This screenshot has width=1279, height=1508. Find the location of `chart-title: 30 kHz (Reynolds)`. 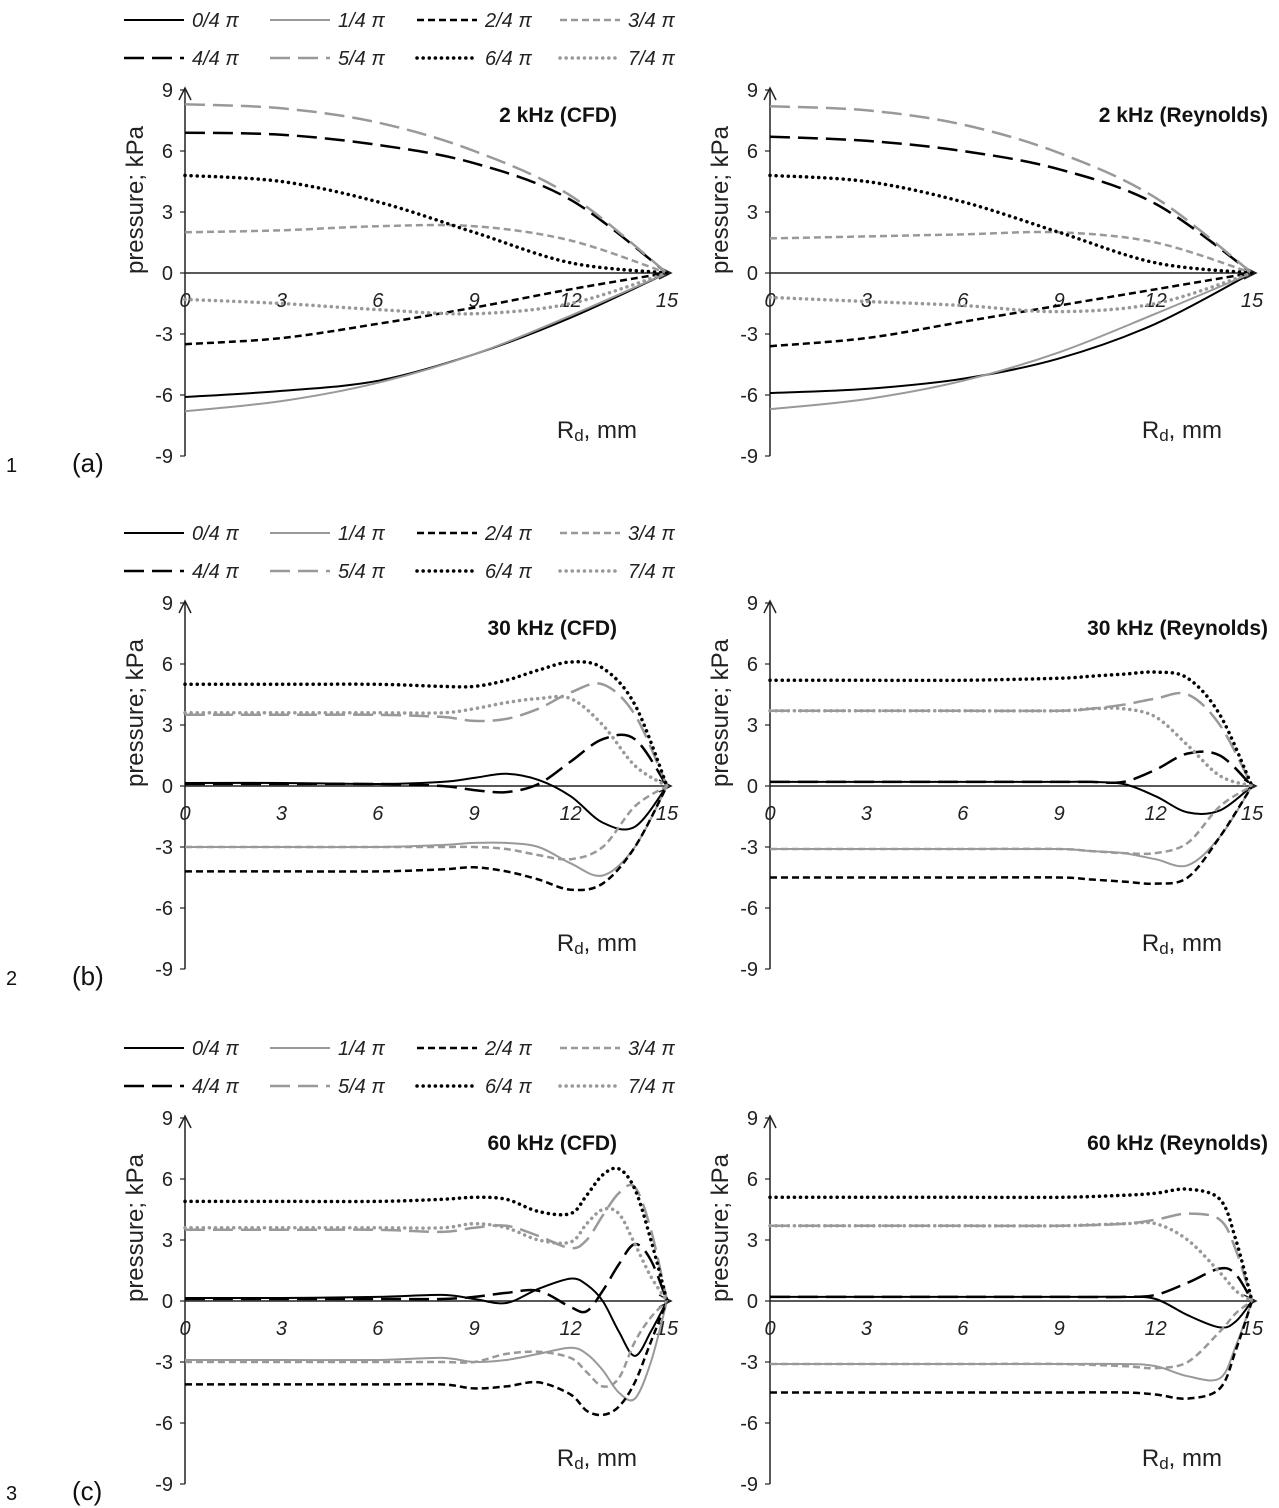

chart-title: 30 kHz (Reynolds) is located at coordinates (1177, 628).